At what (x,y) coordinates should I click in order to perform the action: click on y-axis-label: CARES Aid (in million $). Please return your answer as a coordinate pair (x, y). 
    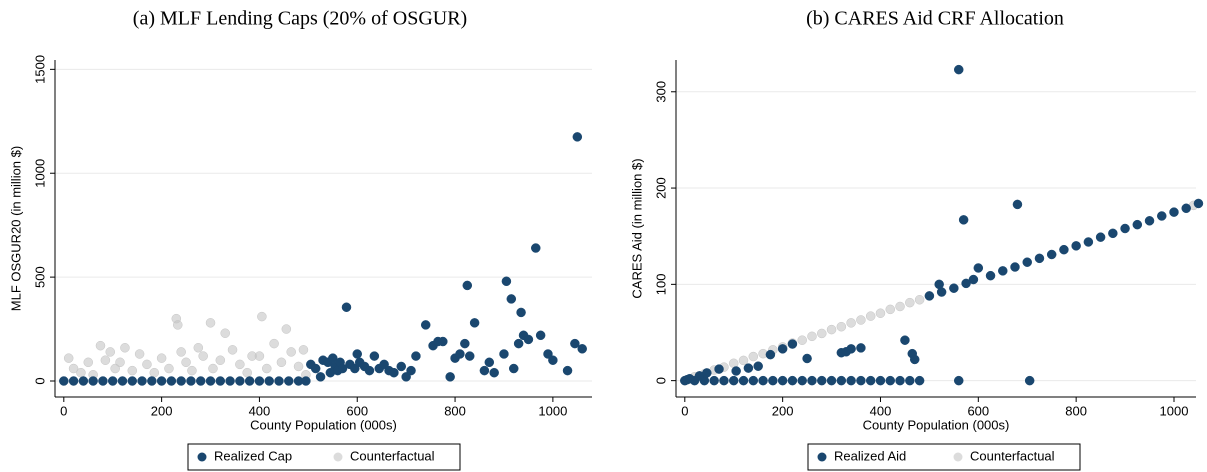
    Looking at the image, I should click on (636, 228).